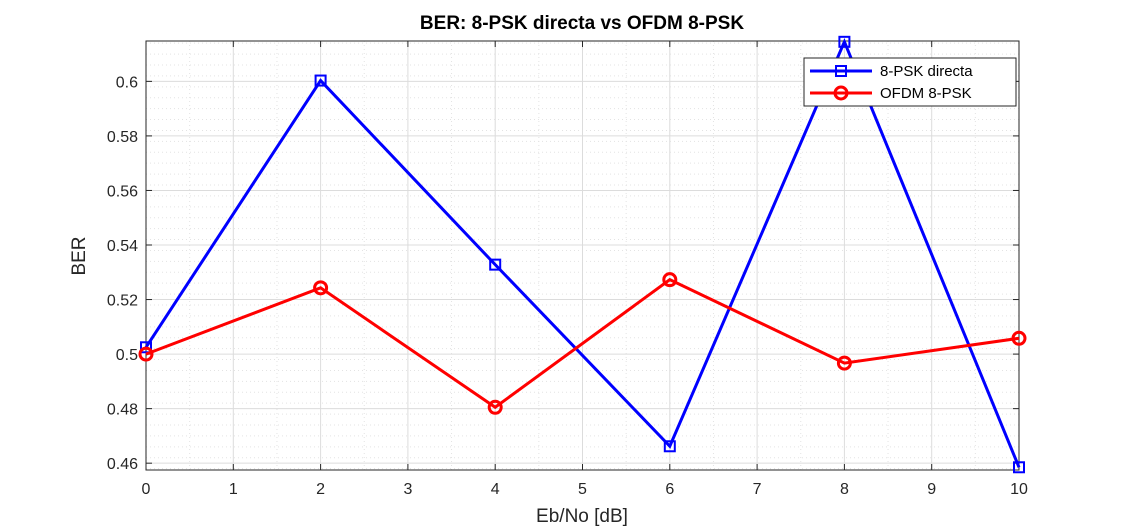 This screenshot has width=1125, height=530. What do you see at coordinates (122, 191) in the screenshot?
I see `y-tick-label: 0.56` at bounding box center [122, 191].